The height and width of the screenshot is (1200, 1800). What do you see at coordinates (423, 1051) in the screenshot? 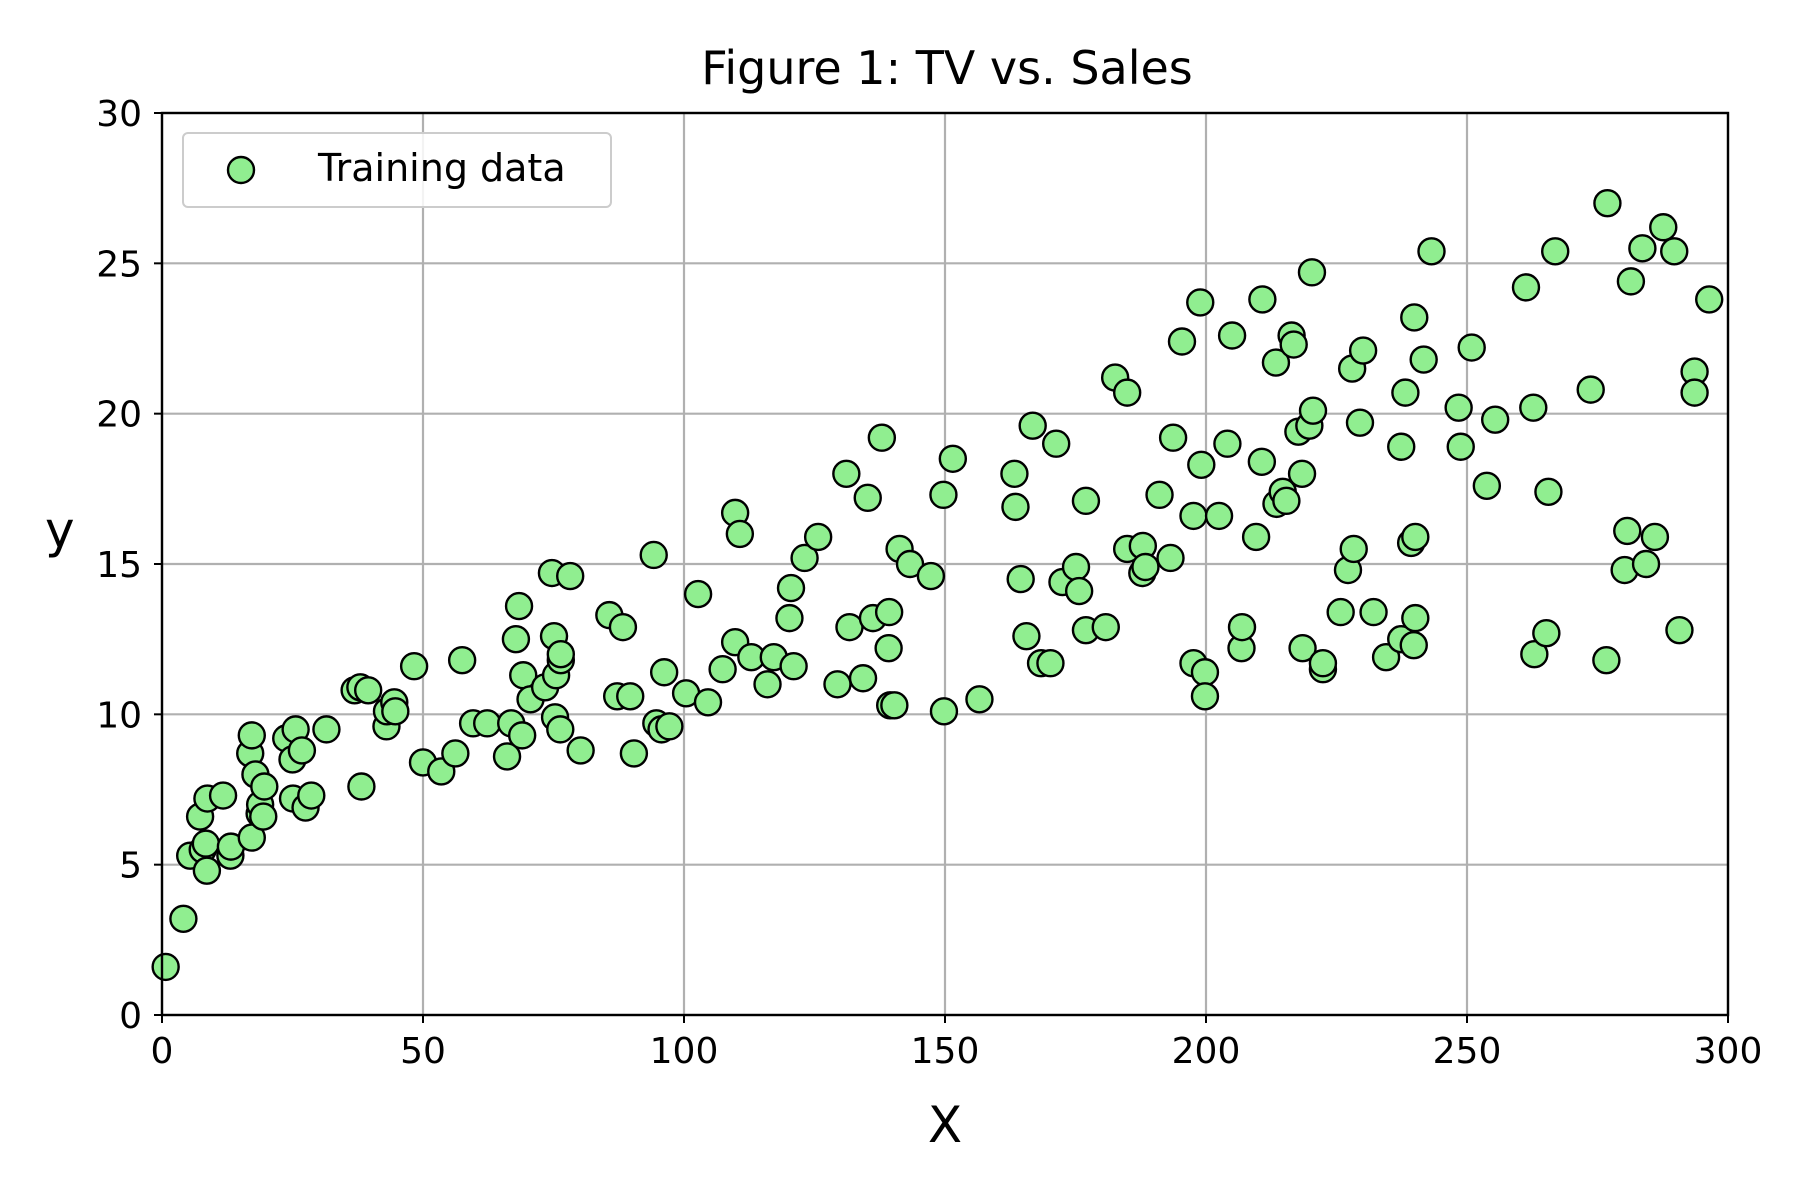
I see `x-tick-label: 50` at bounding box center [423, 1051].